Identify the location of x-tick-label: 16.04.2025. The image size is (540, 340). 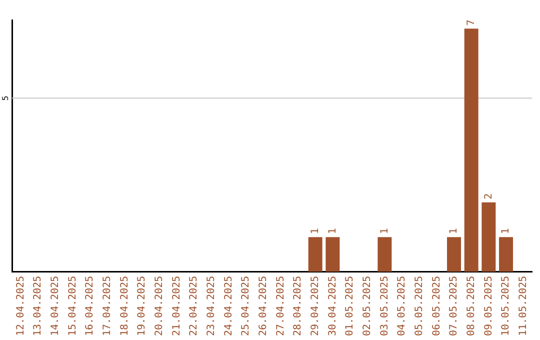
(90, 306).